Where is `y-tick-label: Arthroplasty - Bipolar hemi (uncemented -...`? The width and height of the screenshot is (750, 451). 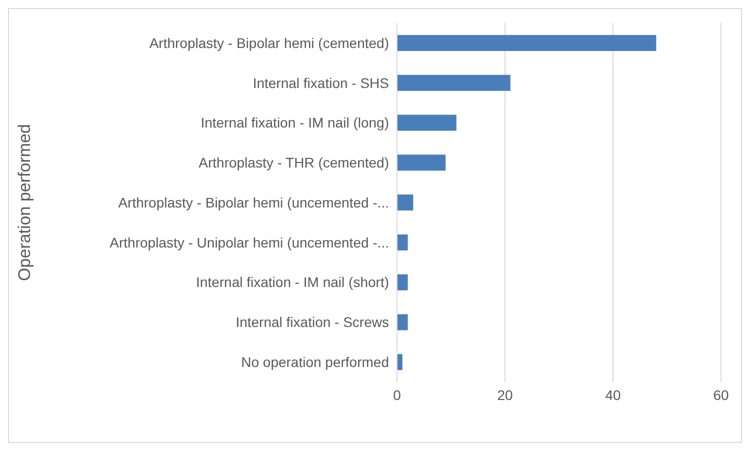
y-tick-label: Arthroplasty - Bipolar hemi (uncemented -... is located at coordinates (253, 202).